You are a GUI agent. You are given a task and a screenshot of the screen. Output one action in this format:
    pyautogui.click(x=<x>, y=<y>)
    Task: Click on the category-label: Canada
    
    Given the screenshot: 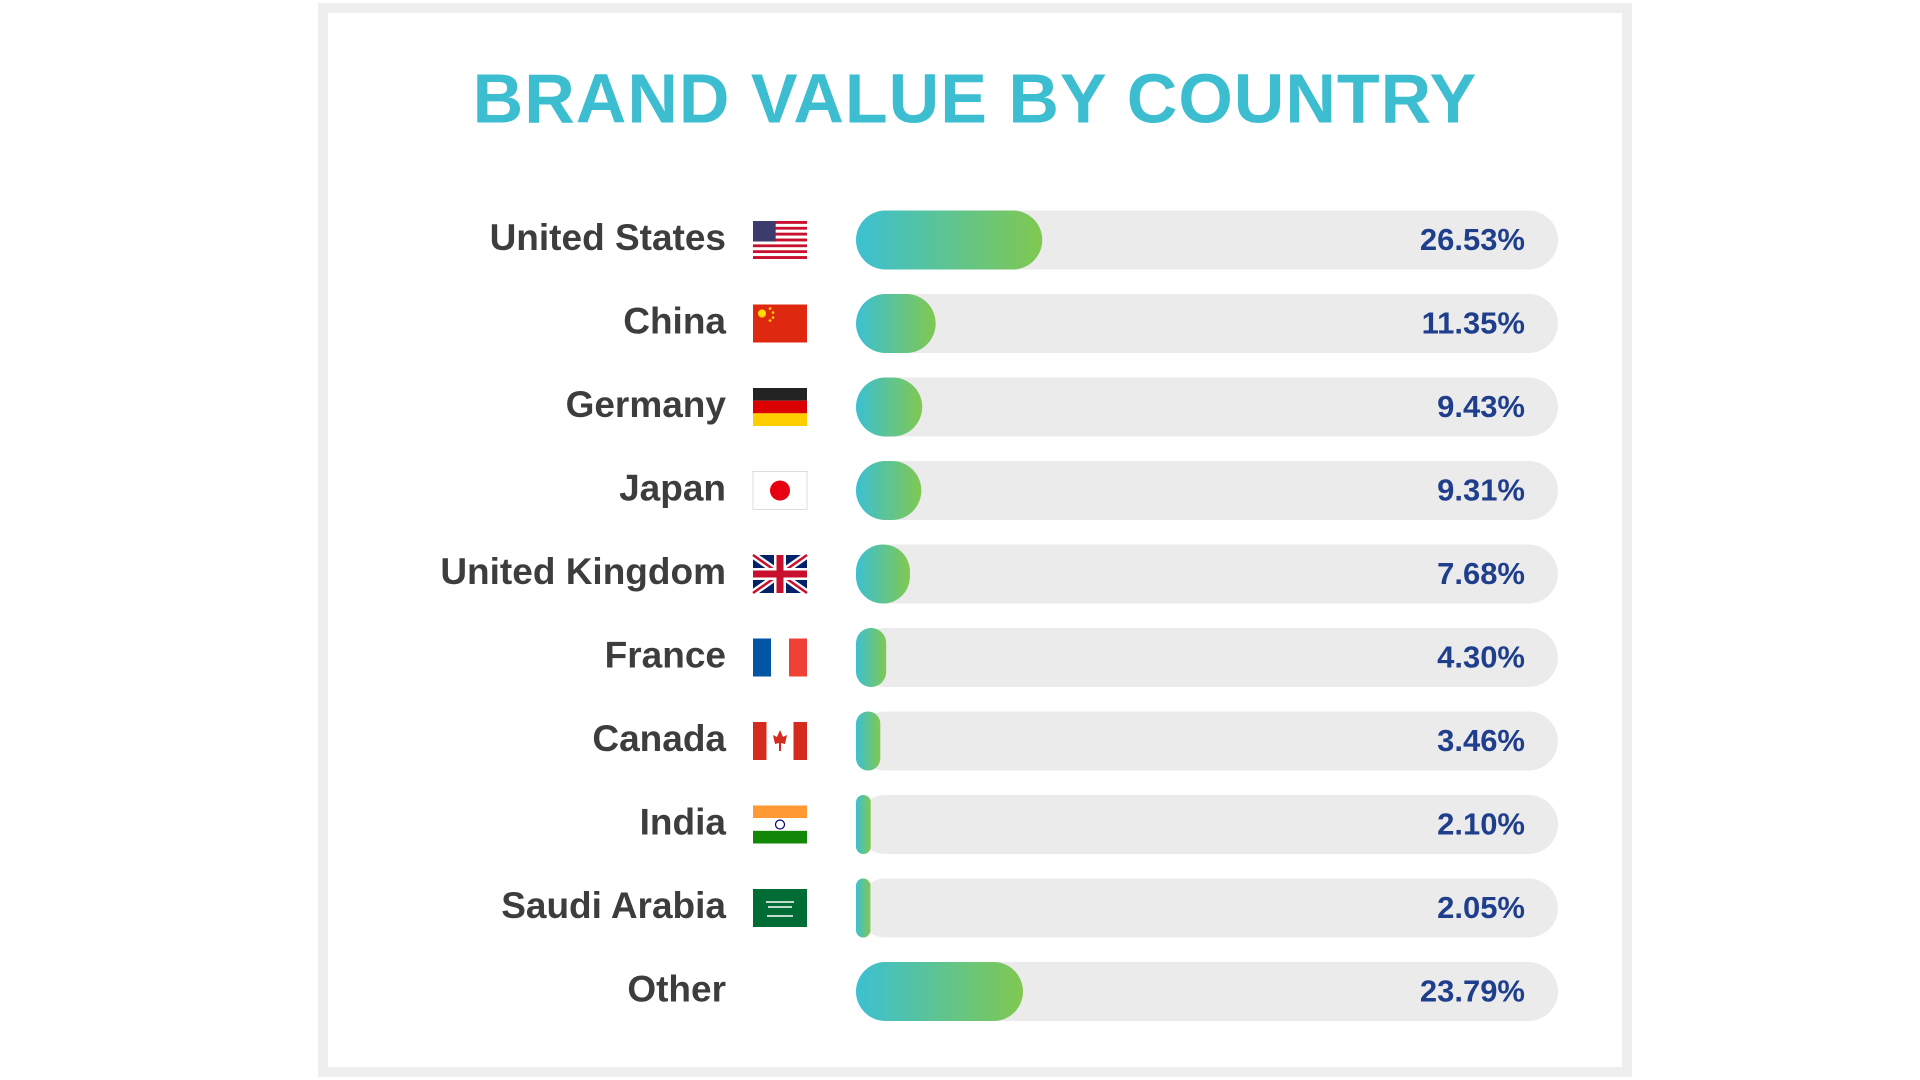 What is the action you would take?
    pyautogui.click(x=659, y=738)
    